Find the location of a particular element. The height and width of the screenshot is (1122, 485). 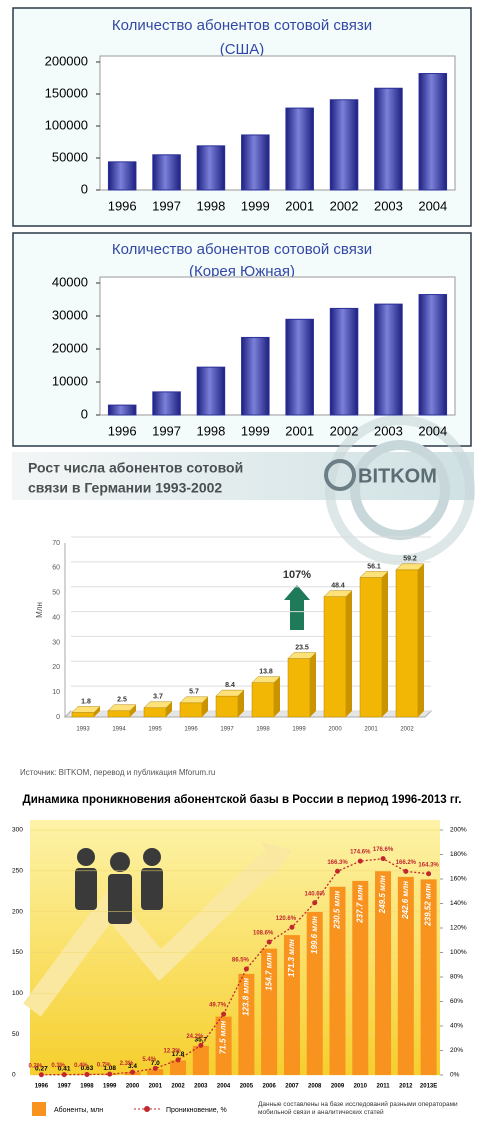

value-label: 56.1 is located at coordinates (374, 566).